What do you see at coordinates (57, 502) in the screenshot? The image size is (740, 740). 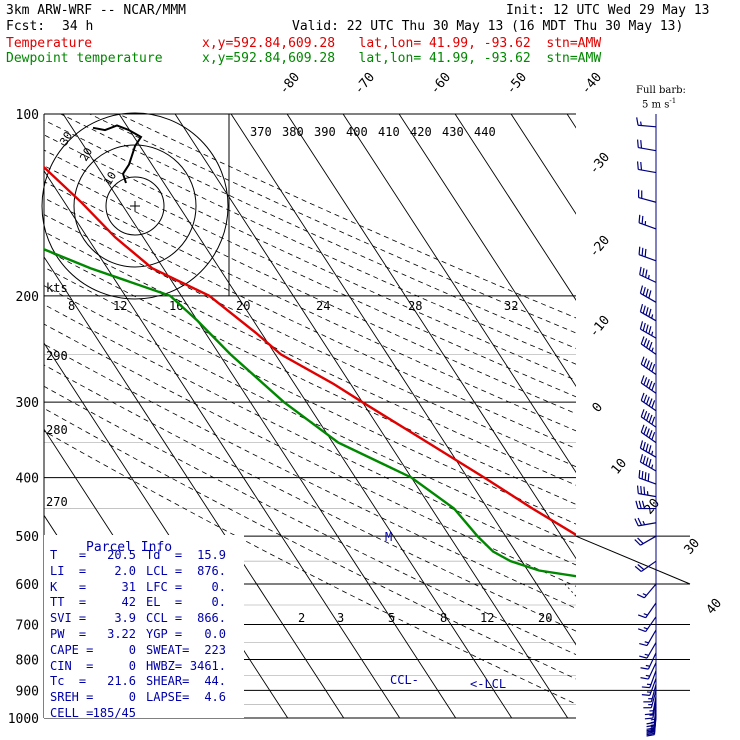 I see `theta-low-label-270: 270` at bounding box center [57, 502].